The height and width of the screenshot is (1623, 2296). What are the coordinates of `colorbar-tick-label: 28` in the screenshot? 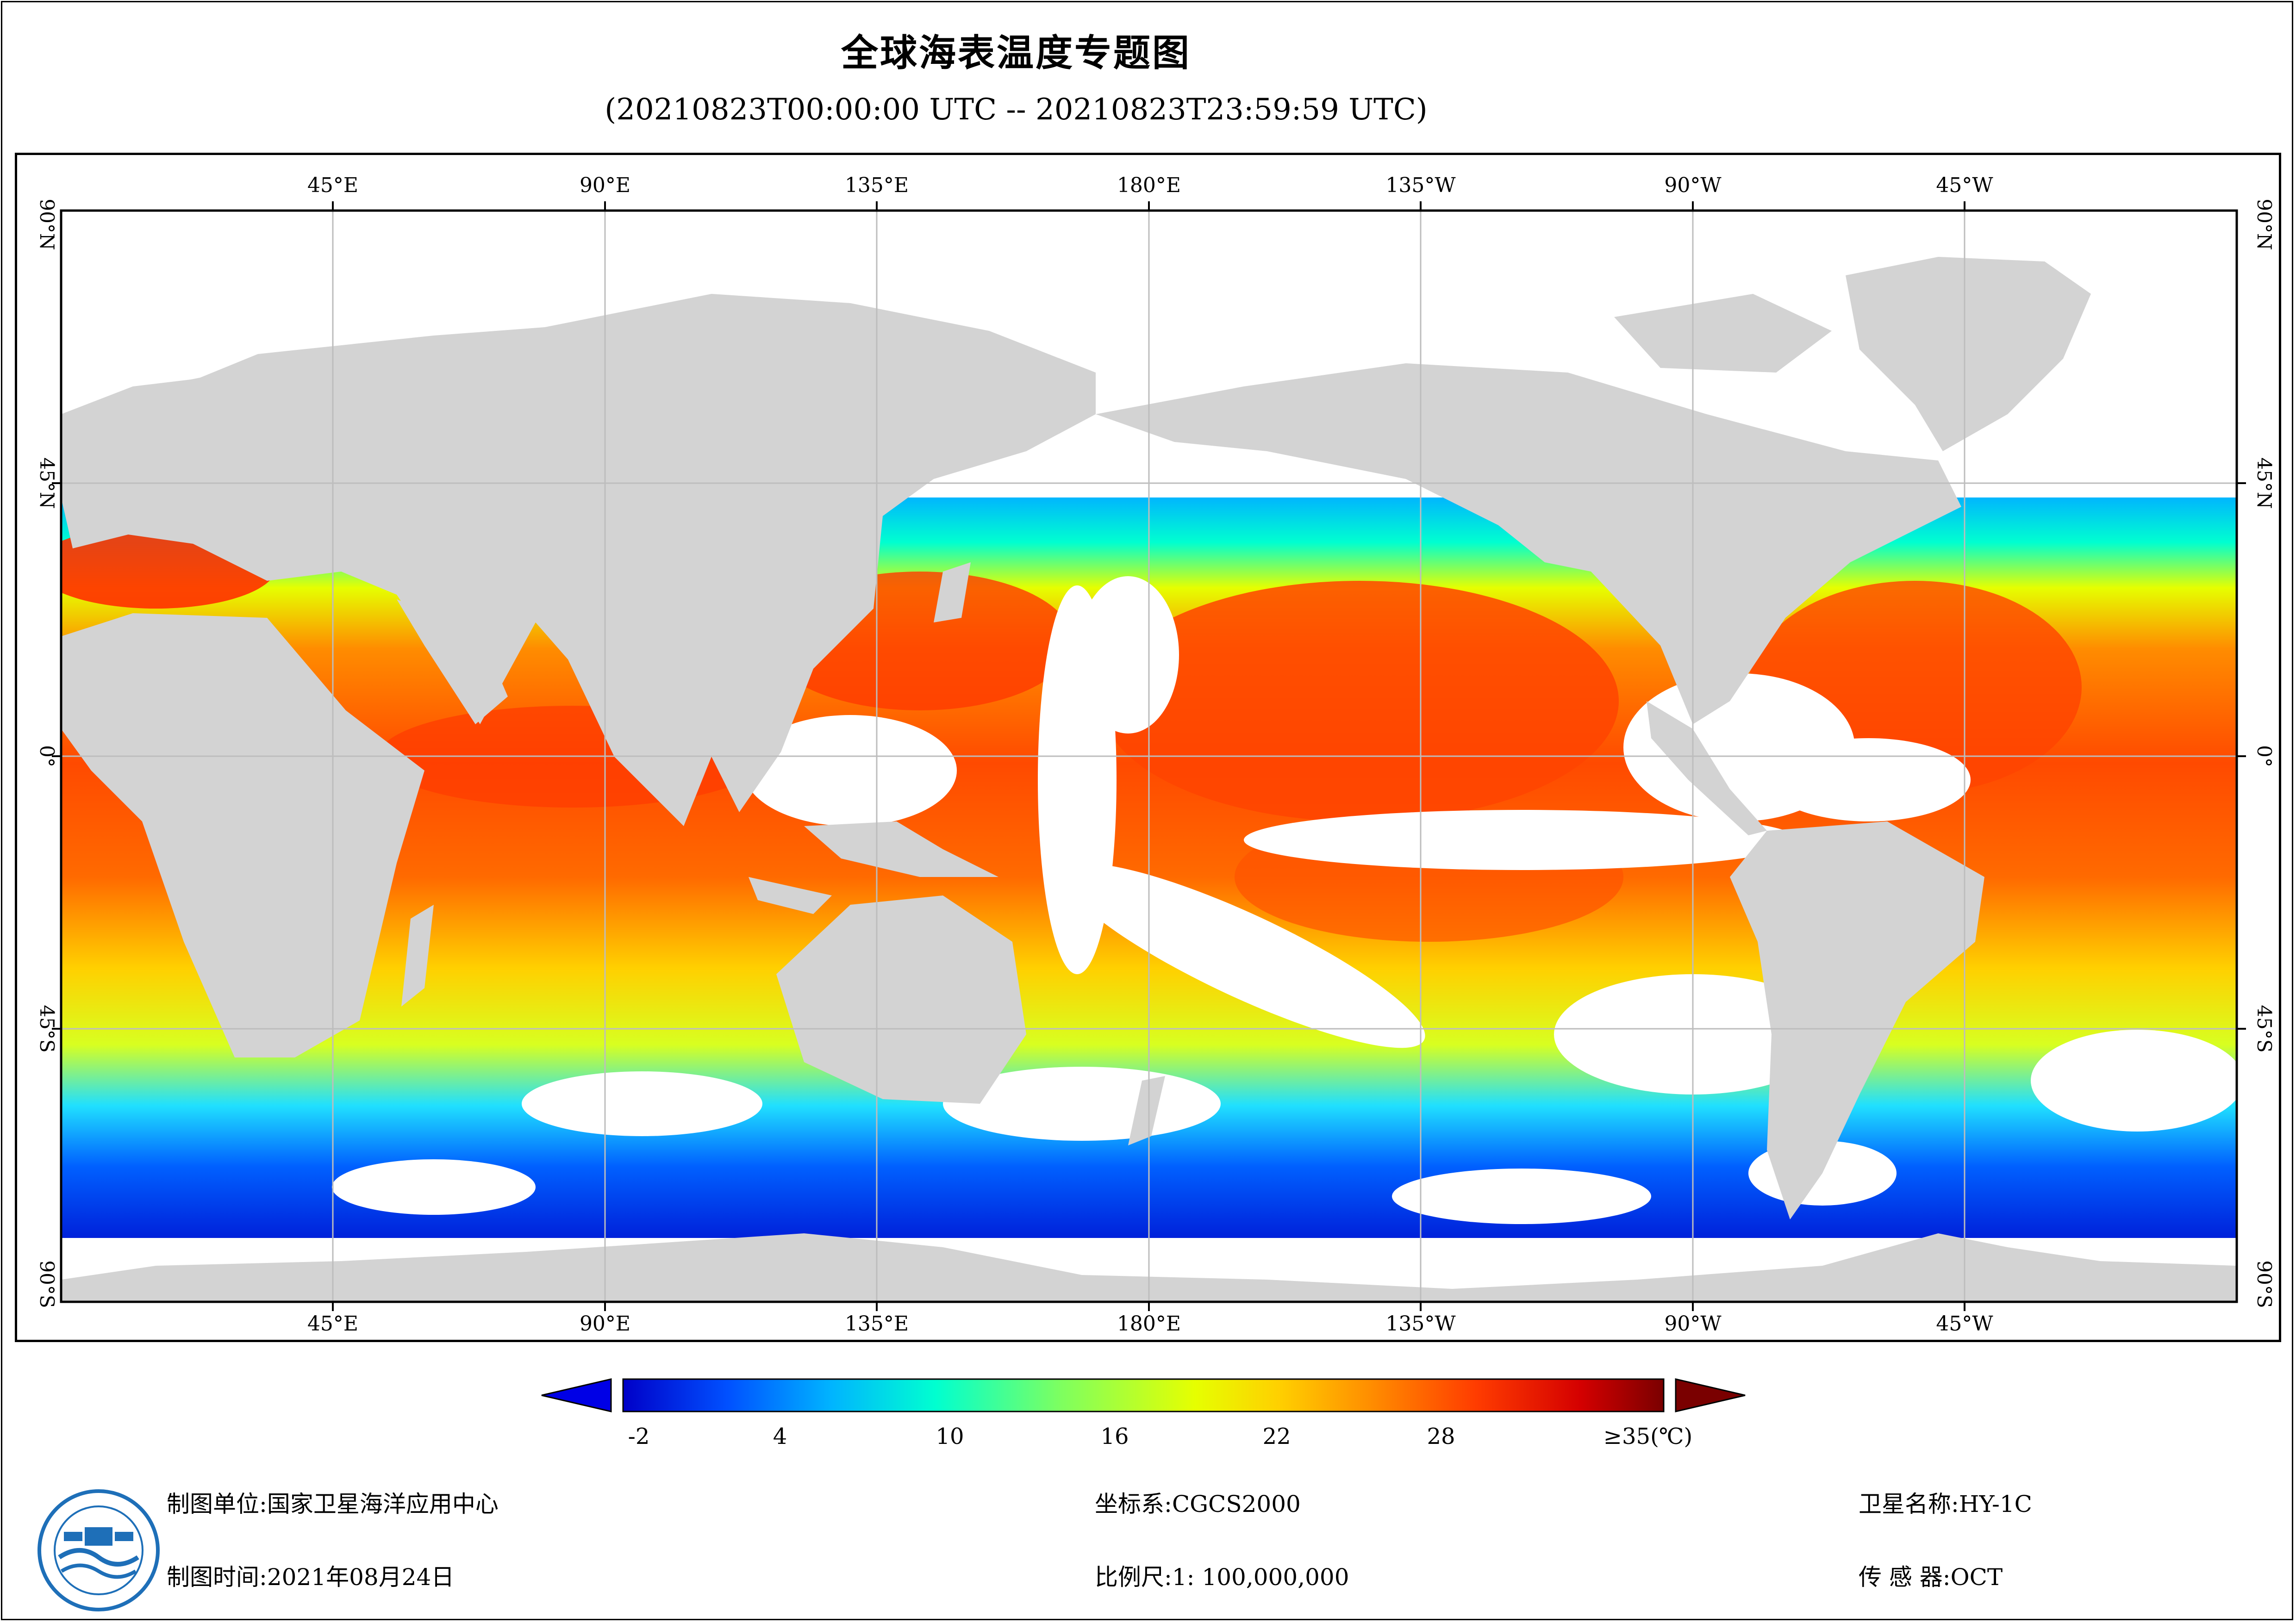 It's located at (1441, 1436).